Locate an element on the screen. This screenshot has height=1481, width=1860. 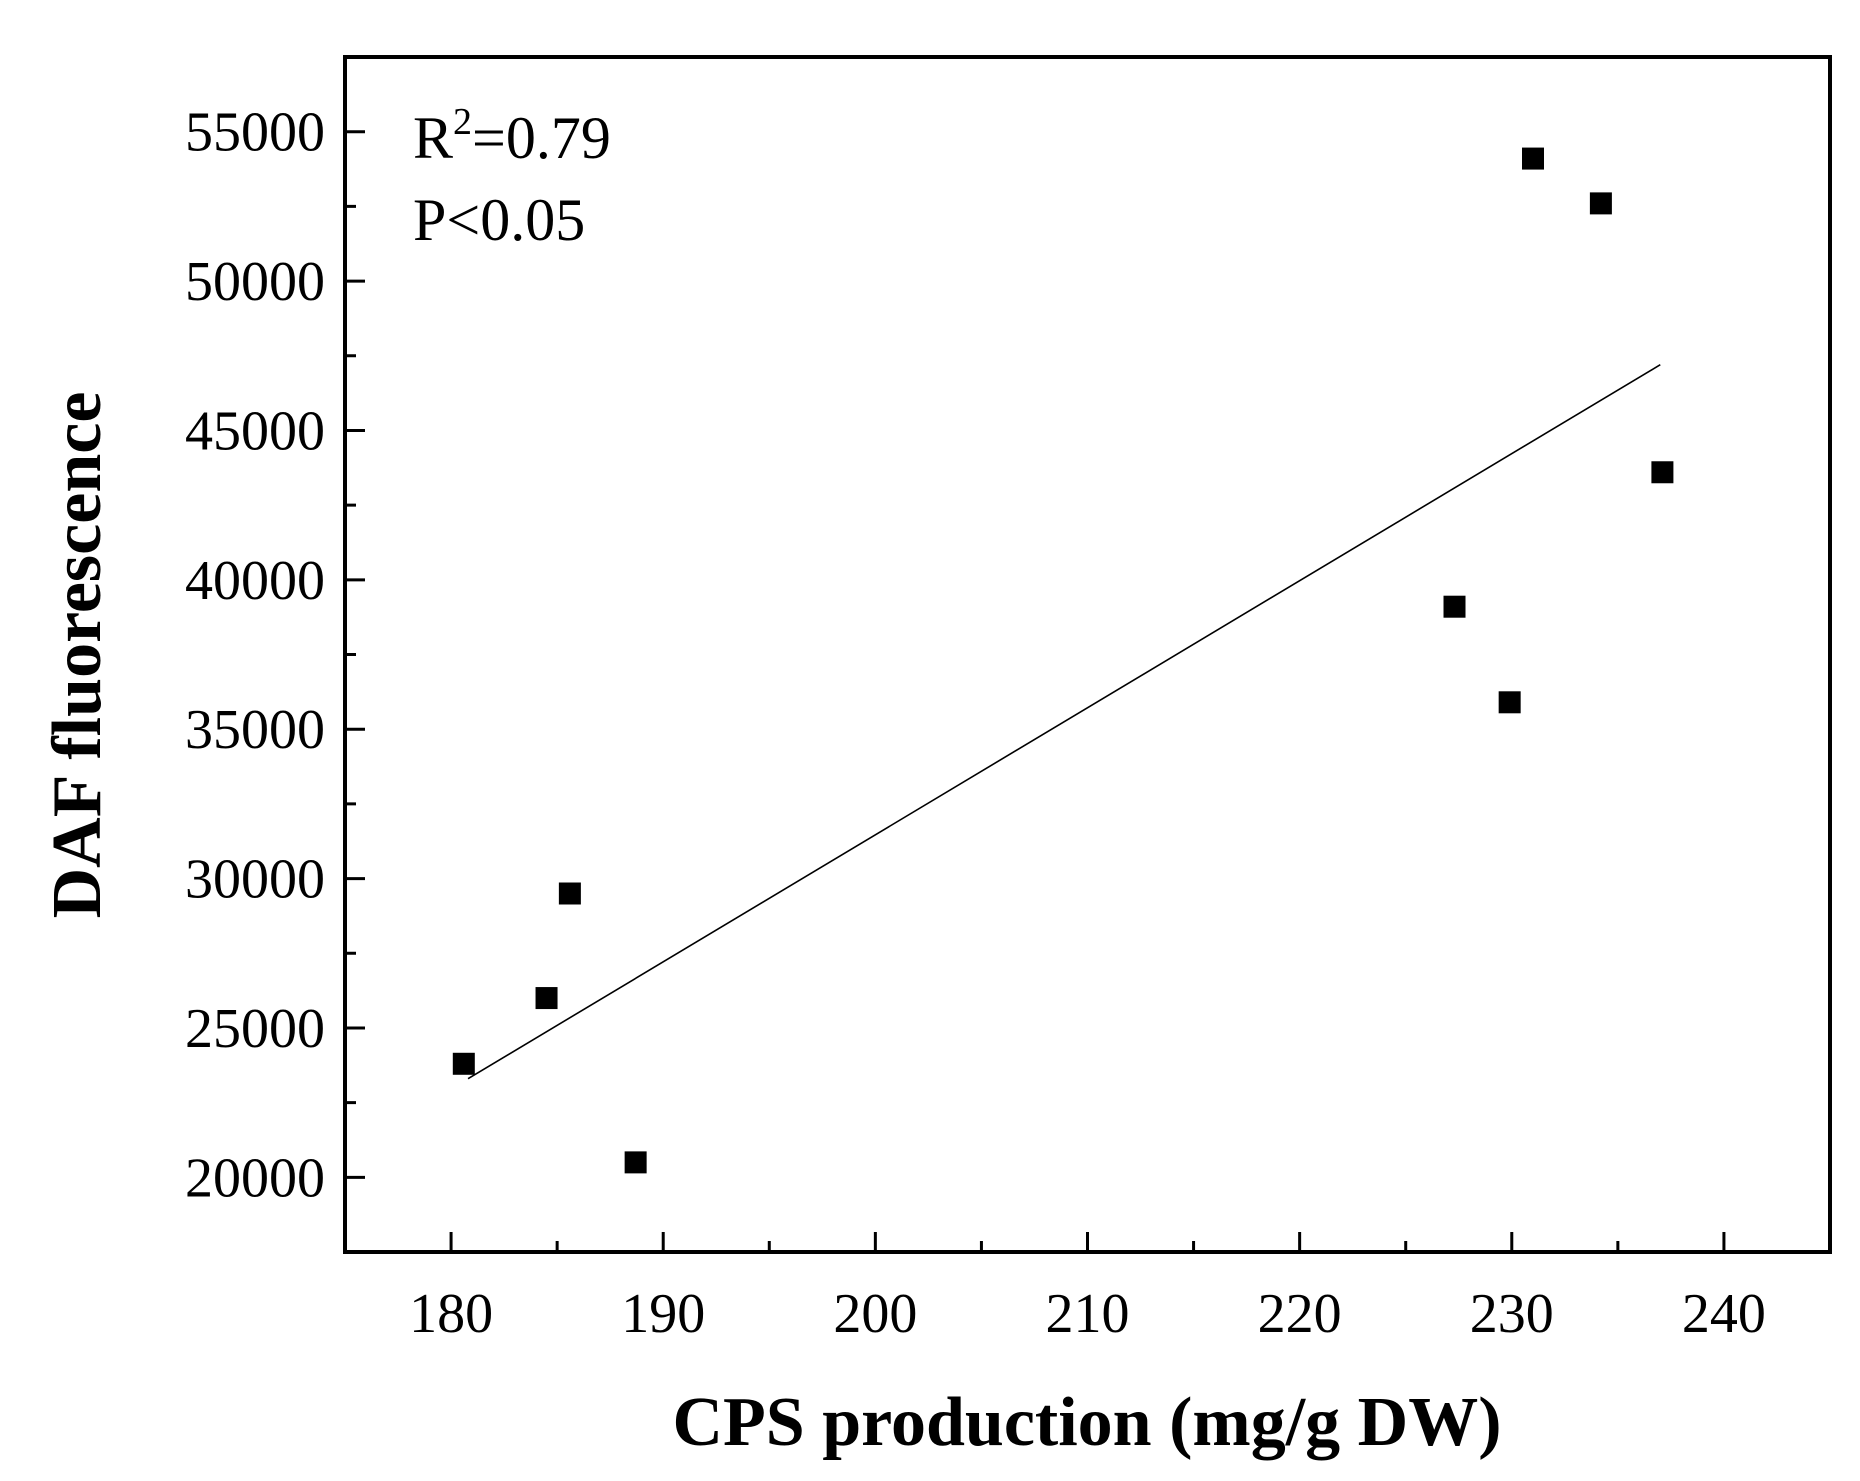
y-tick-label: 55000 is located at coordinates (255, 133).